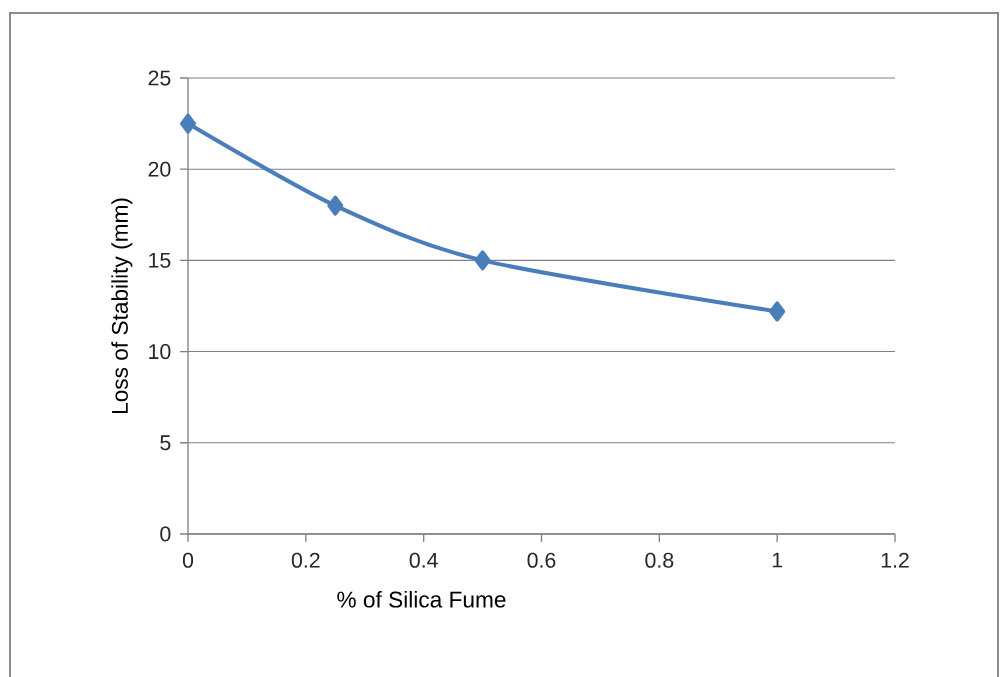 Image resolution: width=1003 pixels, height=677 pixels. Describe the element at coordinates (159, 169) in the screenshot. I see `y-tick-label: 20` at that location.